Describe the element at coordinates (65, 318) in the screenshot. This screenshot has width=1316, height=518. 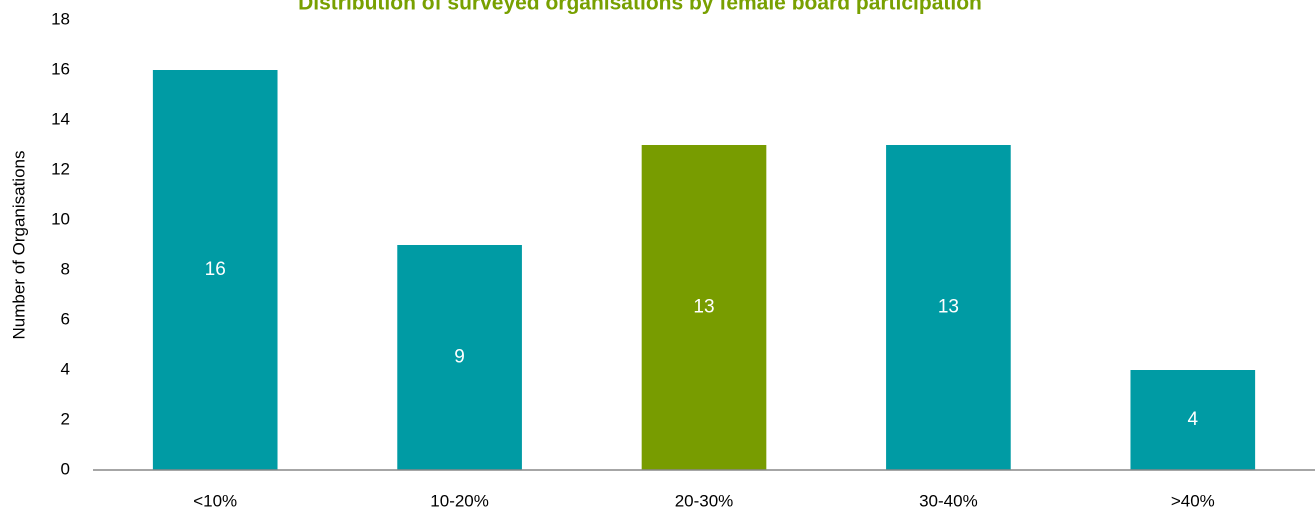
I see `y-tick-label: 6` at that location.